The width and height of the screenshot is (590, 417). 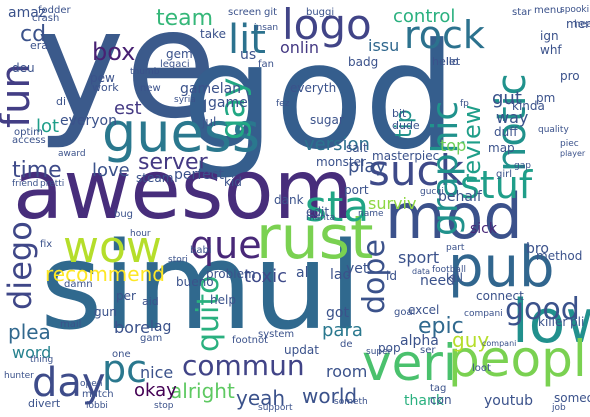 What do you see at coordinates (181, 132) in the screenshot?
I see `word: guess` at bounding box center [181, 132].